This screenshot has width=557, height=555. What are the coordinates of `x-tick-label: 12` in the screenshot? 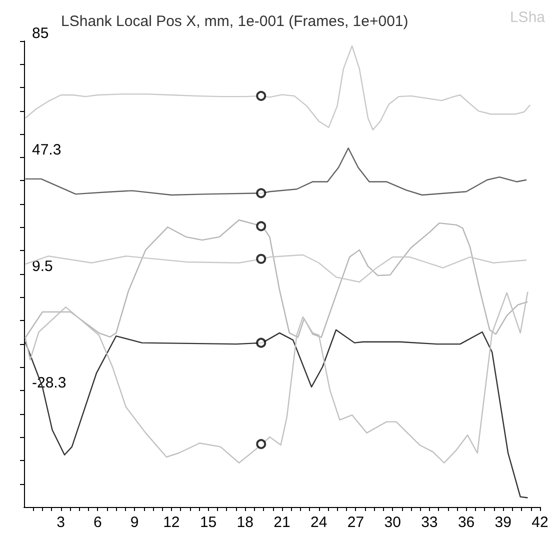 It's located at (171, 522).